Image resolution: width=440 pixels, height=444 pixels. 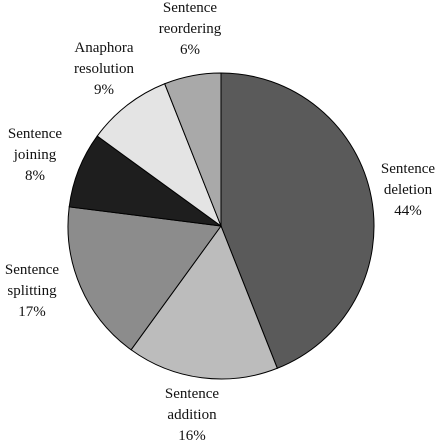 What do you see at coordinates (190, 50) in the screenshot?
I see `slice-percent-label: 6%` at bounding box center [190, 50].